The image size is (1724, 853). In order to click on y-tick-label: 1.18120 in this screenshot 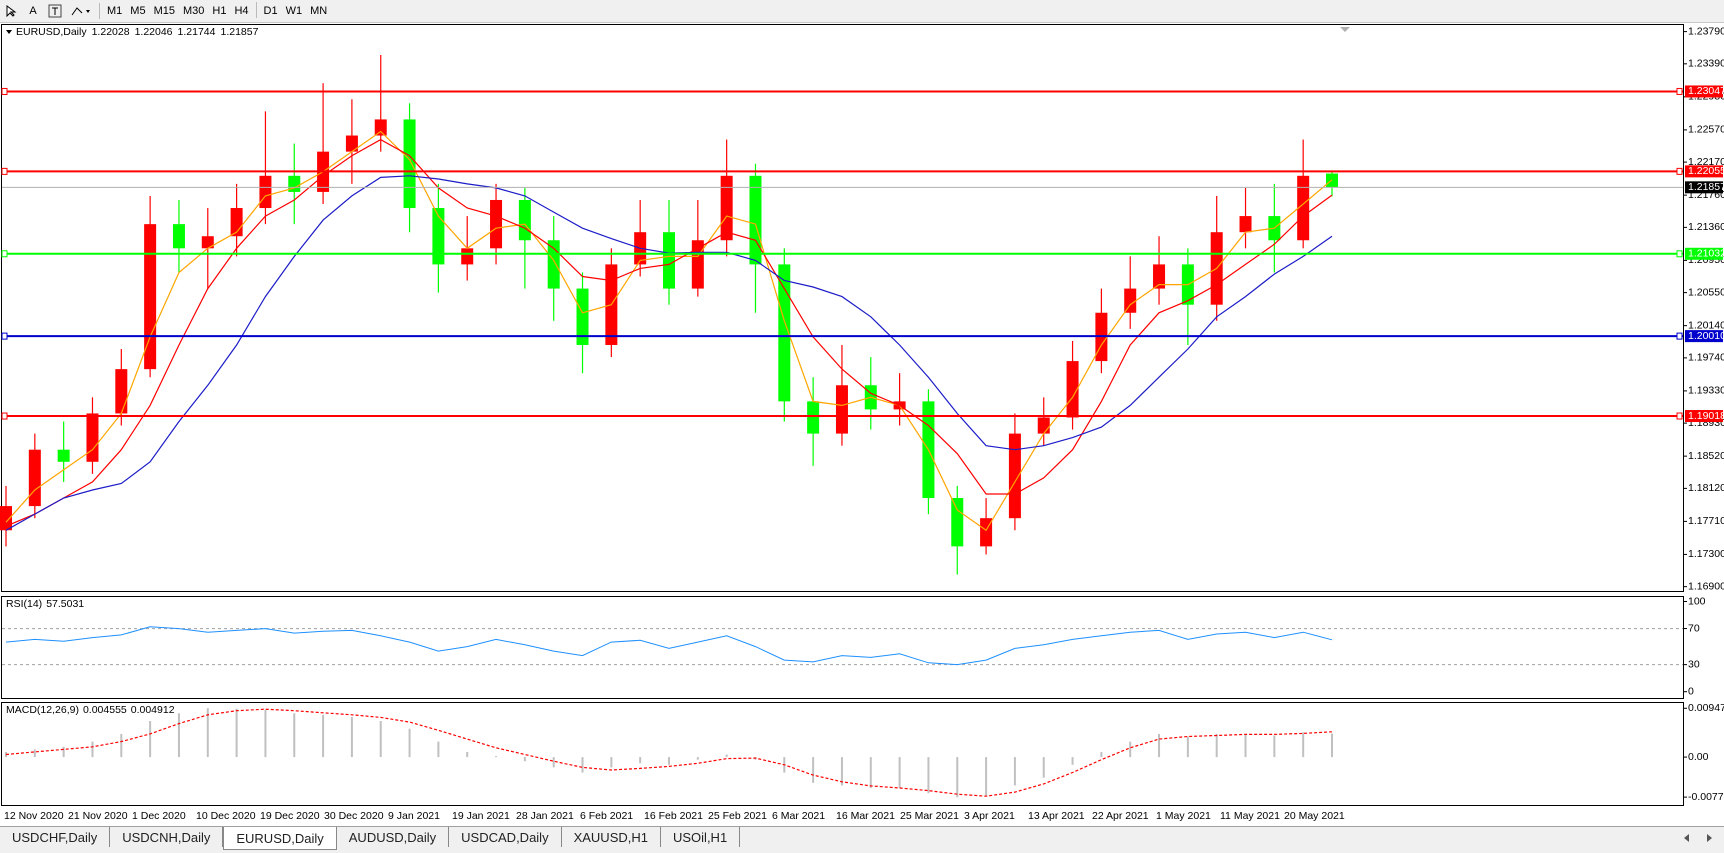, I will do `click(1706, 488)`.